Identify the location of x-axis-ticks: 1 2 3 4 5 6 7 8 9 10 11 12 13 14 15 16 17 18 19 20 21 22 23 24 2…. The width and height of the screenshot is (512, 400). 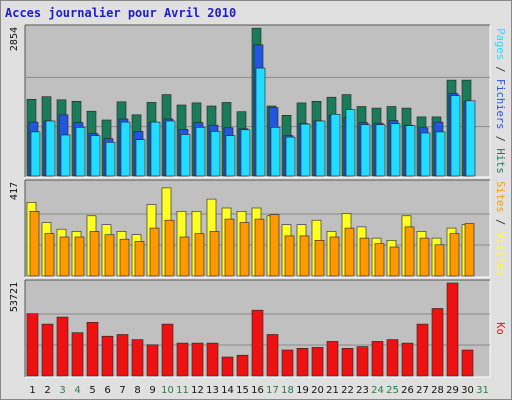
(259, 390).